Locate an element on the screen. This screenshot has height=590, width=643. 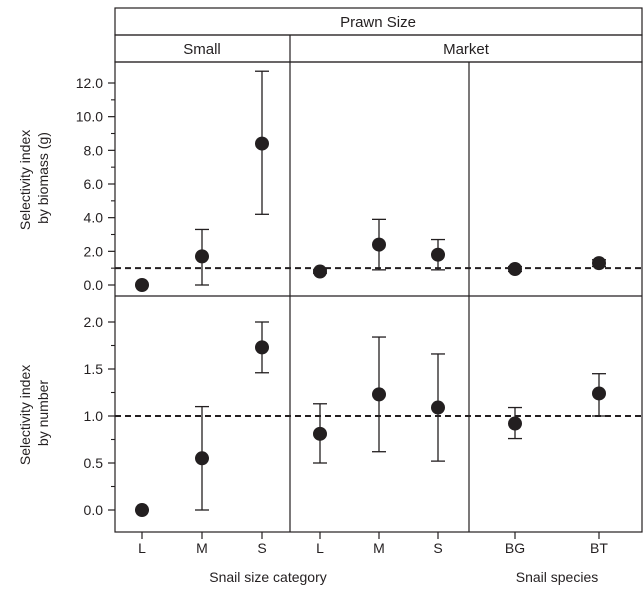
ylabel-number-line-1: Selectivity index is located at coordinates (25, 415).